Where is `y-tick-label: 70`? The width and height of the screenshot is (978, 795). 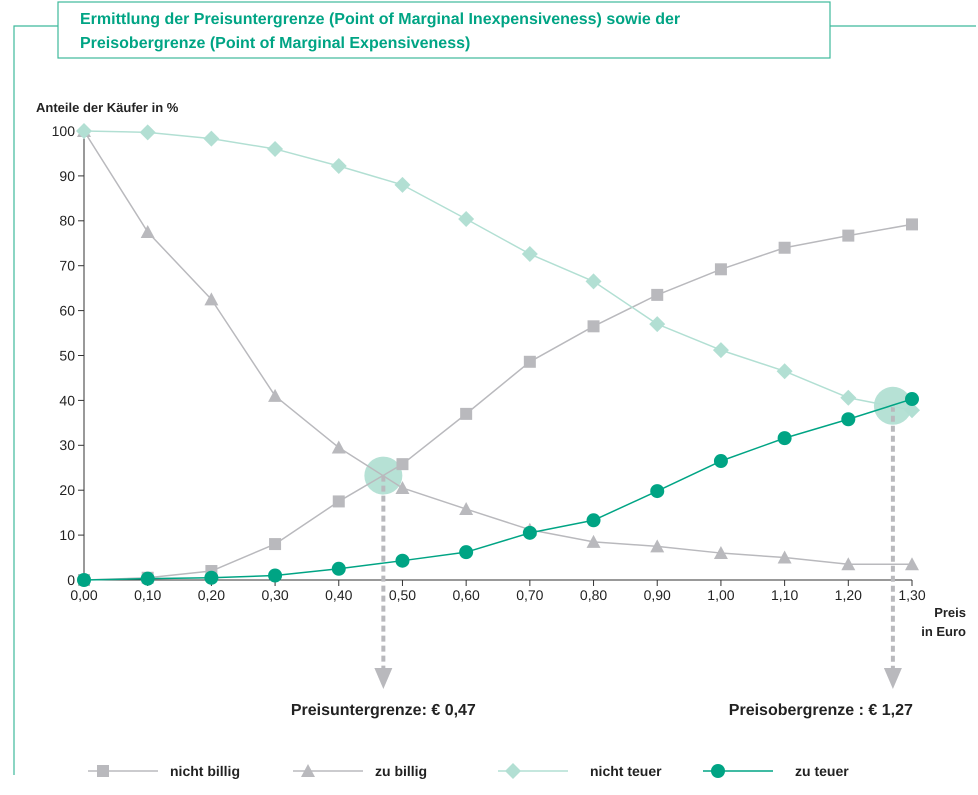
y-tick-label: 70 is located at coordinates (67, 266).